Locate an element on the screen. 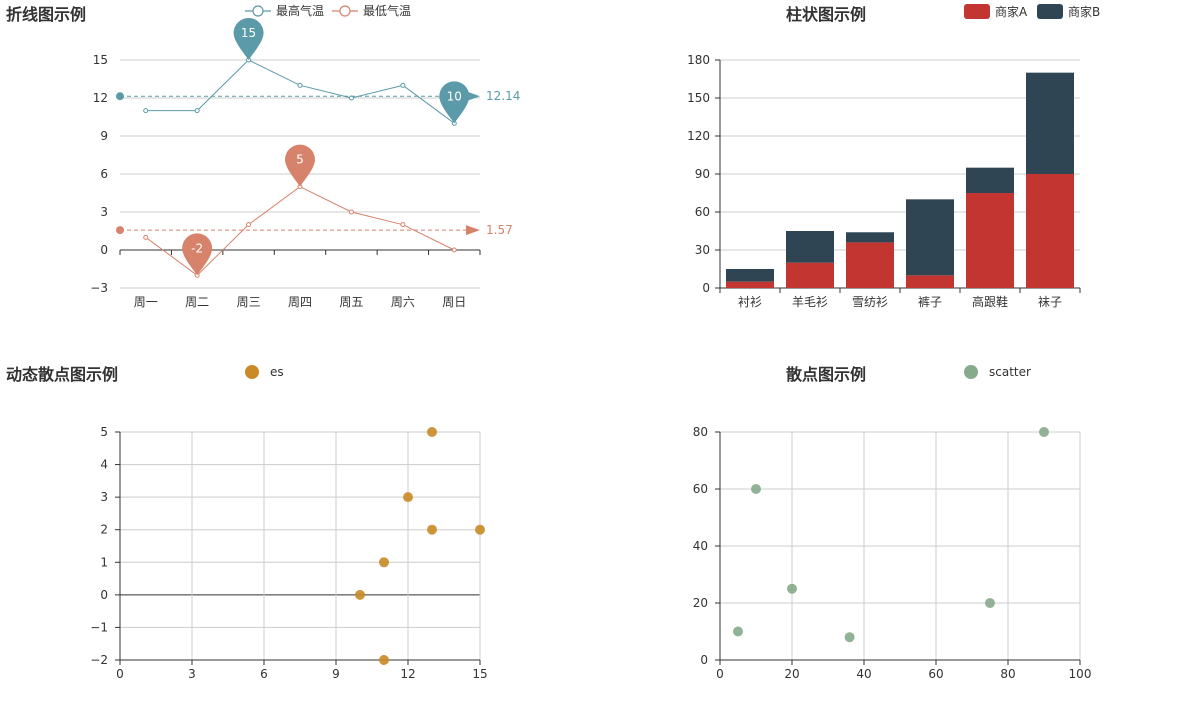  scatter-y-tick-label: 2 is located at coordinates (104, 530).